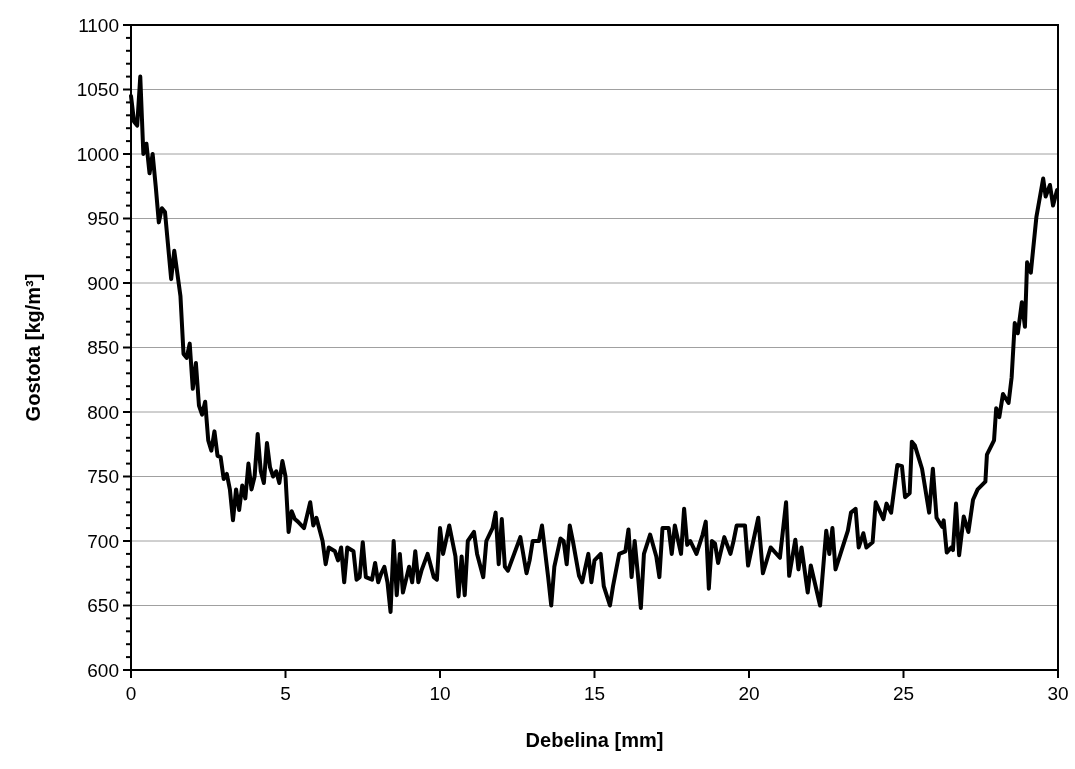 The image size is (1075, 769). What do you see at coordinates (97, 90) in the screenshot?
I see `y-tick-label: 1050` at bounding box center [97, 90].